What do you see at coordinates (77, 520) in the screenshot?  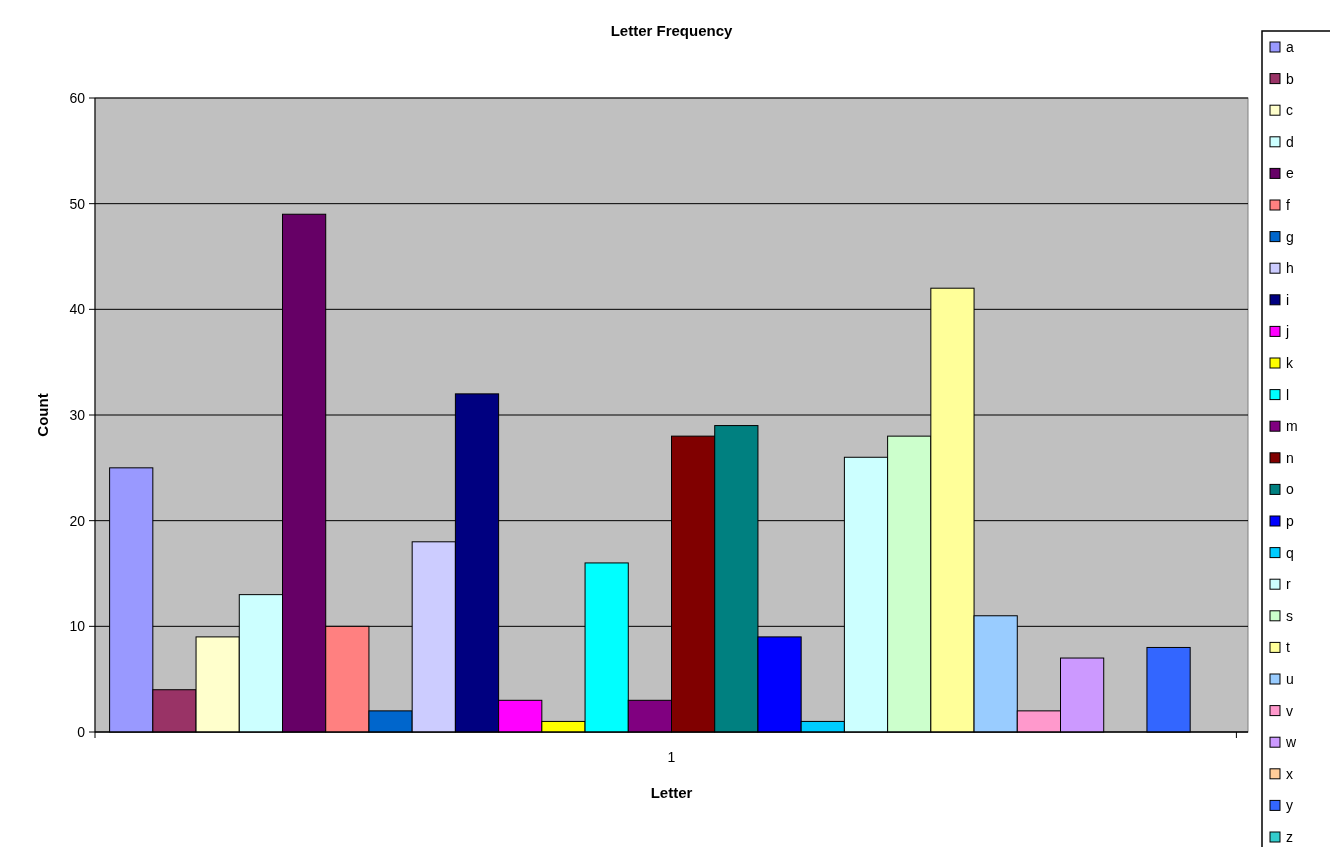 I see `y-tick-label: 20` at bounding box center [77, 520].